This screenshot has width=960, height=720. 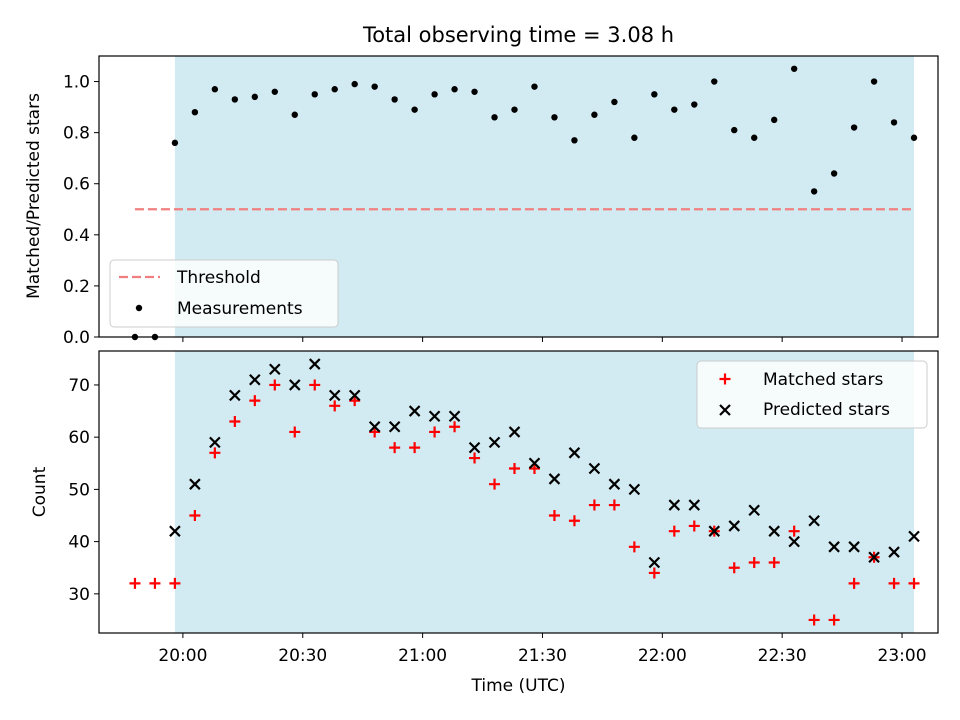 What do you see at coordinates (782, 656) in the screenshot?
I see `x-tick-label: 22:30` at bounding box center [782, 656].